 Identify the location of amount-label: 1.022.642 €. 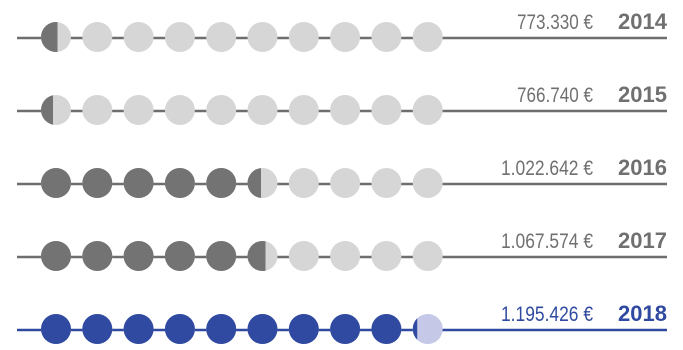
(547, 168).